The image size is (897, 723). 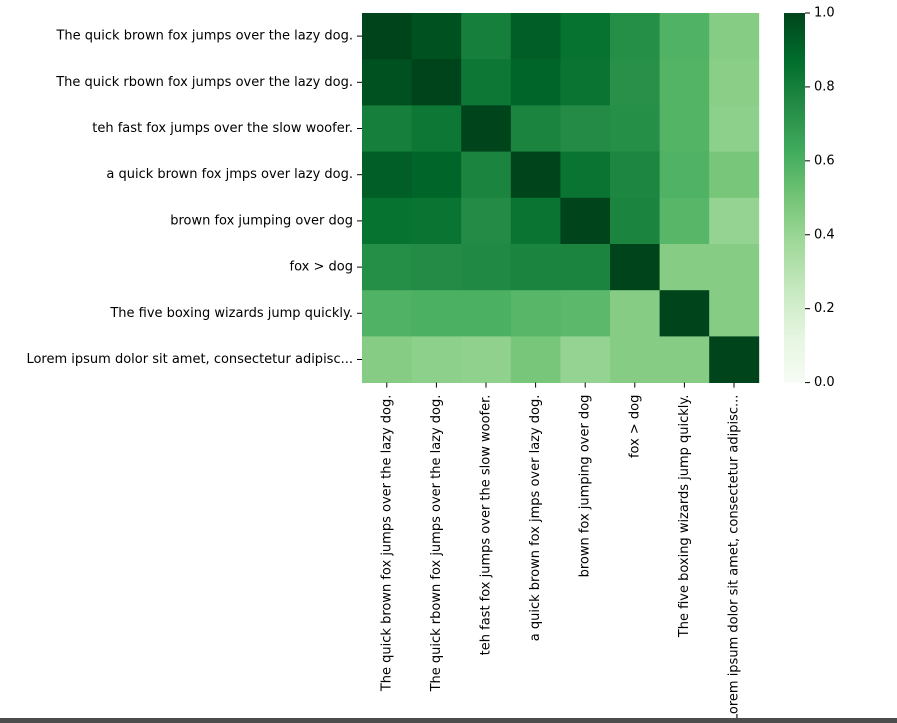 I want to click on row-label: The five boxing wizards jump quickly., so click(x=231, y=313).